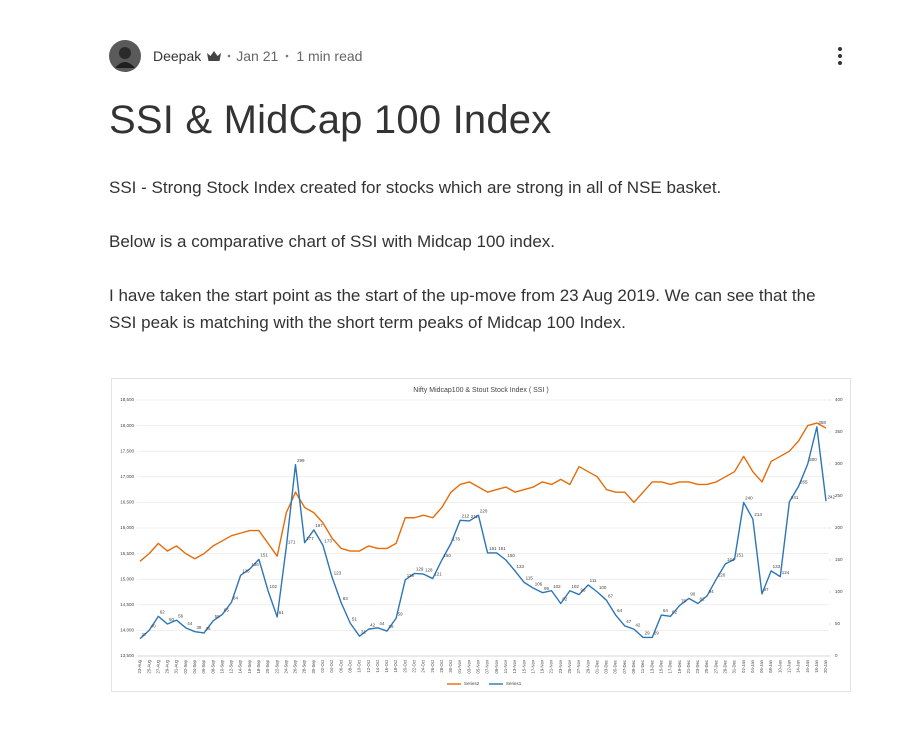 This screenshot has height=729, width=922. I want to click on x-tick-label: 01-Nov, so click(459, 666).